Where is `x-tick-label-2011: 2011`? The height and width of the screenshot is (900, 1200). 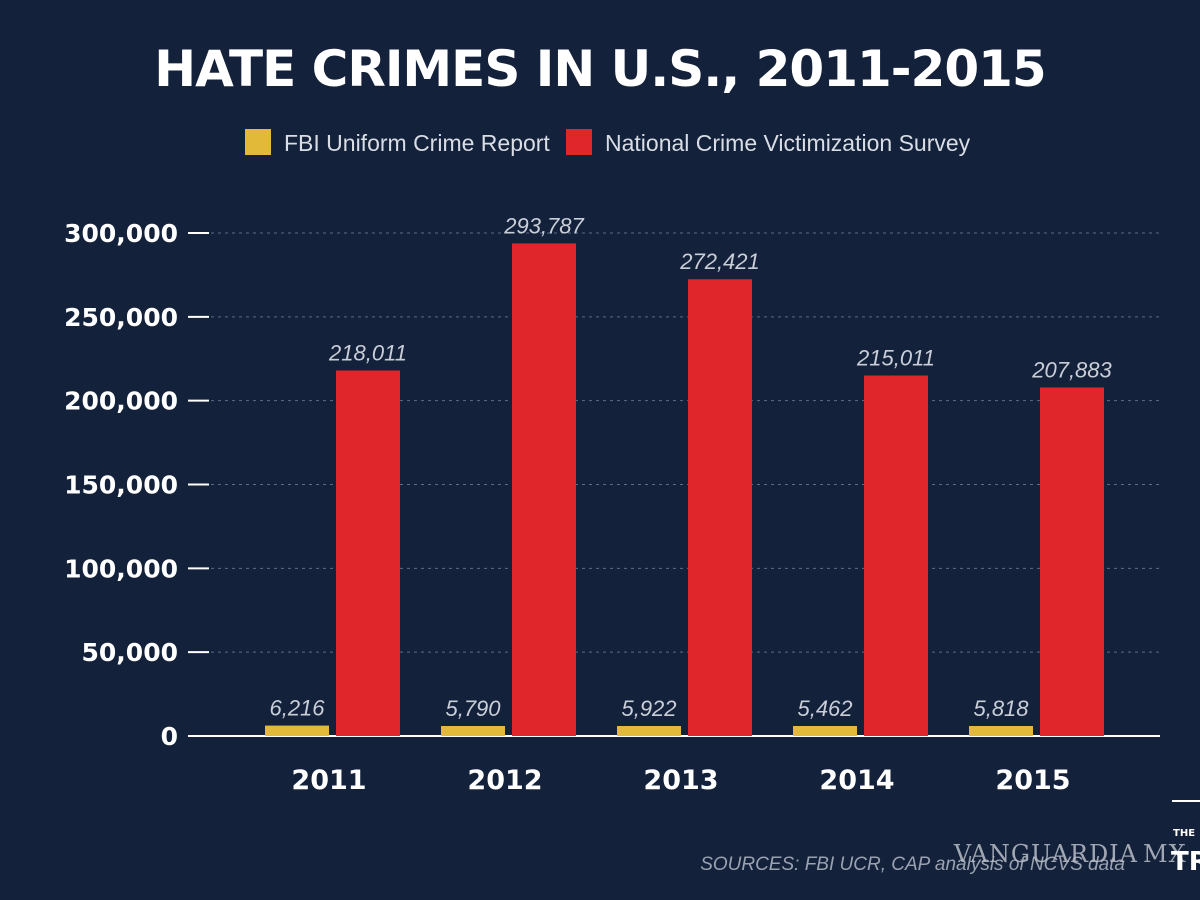
x-tick-label-2011: 2011 is located at coordinates (328, 780).